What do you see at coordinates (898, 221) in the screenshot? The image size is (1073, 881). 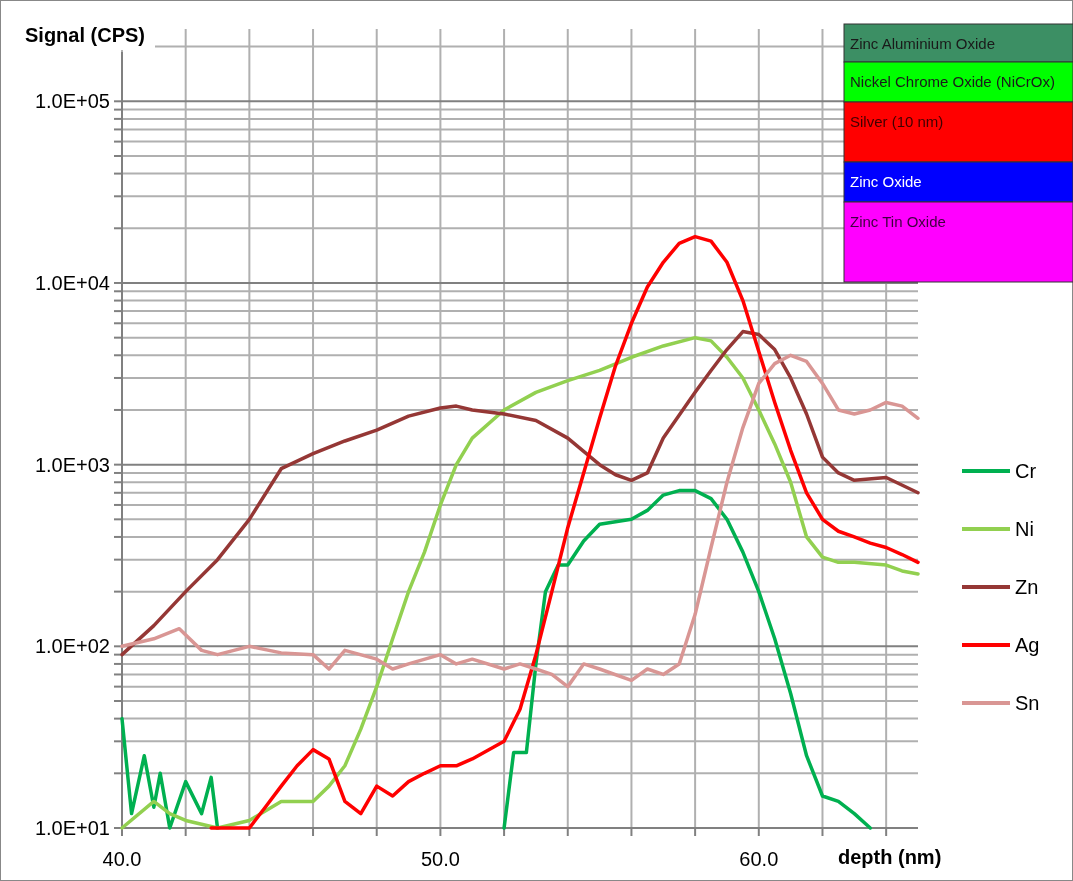 I see `annotation: Zinc Tin Oxide` at bounding box center [898, 221].